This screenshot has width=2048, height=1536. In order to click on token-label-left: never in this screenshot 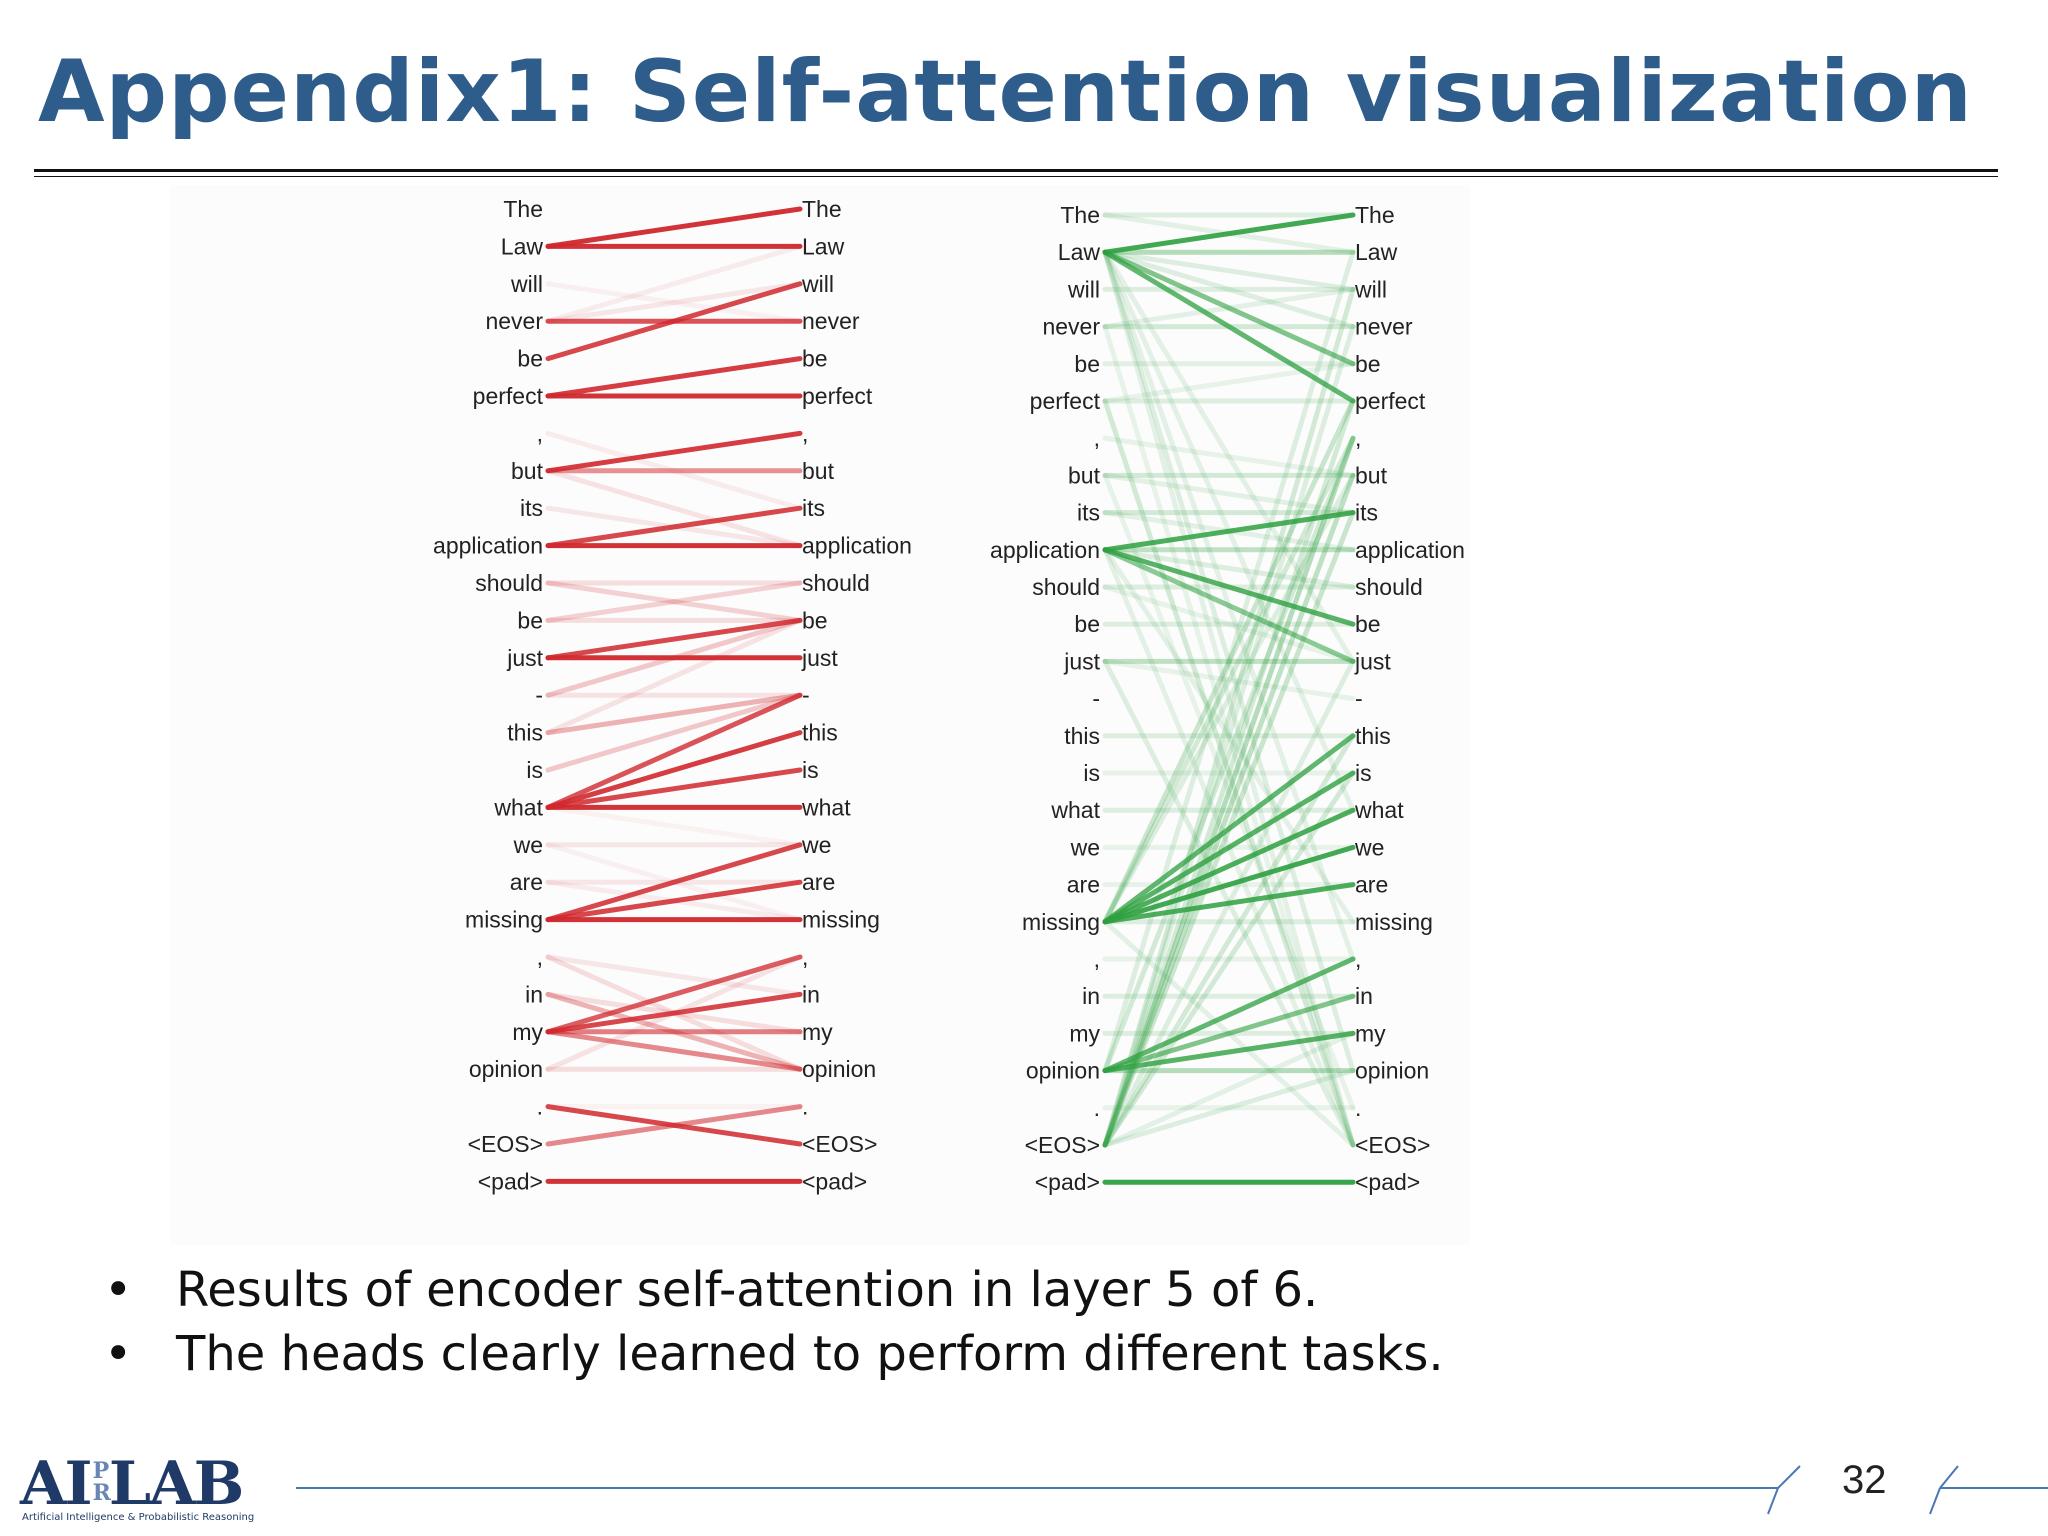, I will do `click(514, 321)`.